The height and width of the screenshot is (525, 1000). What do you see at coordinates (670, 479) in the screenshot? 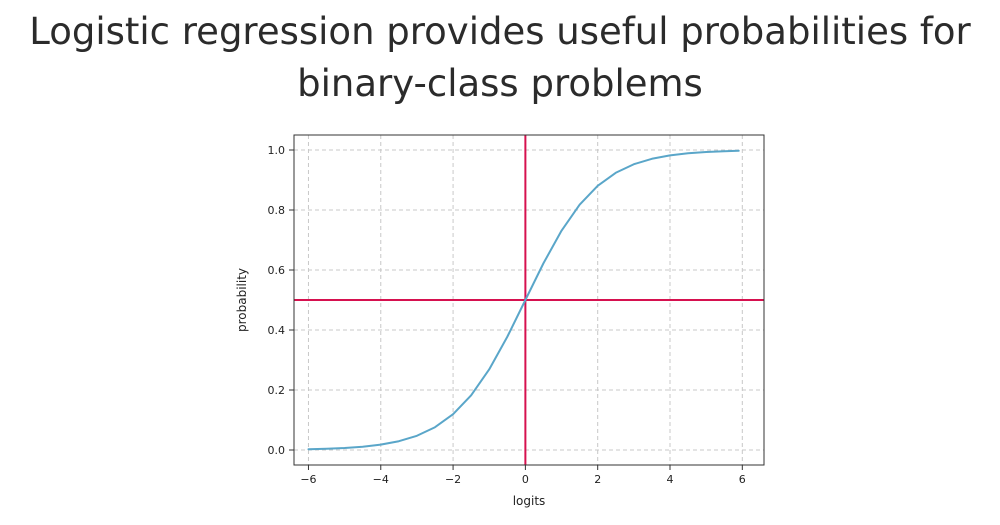
I see `x-tick-label: 4` at bounding box center [670, 479].